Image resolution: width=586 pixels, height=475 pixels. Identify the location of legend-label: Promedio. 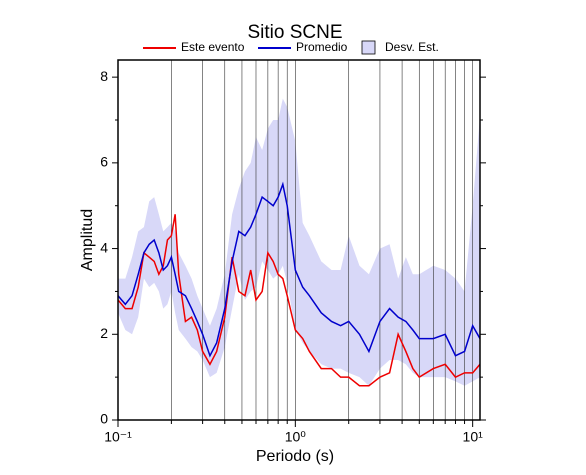
(322, 47).